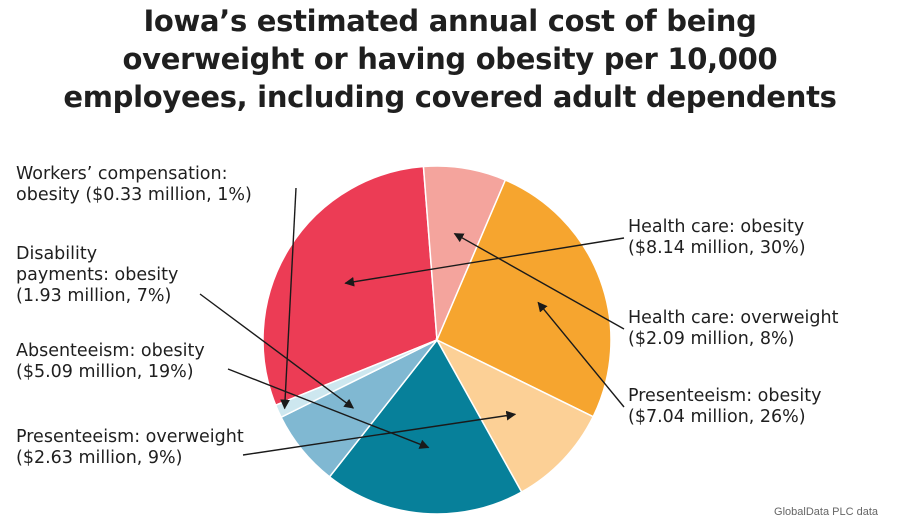 This screenshot has height=530, width=900. I want to click on leader-arrow-health-care-overweight, so click(539, 281).